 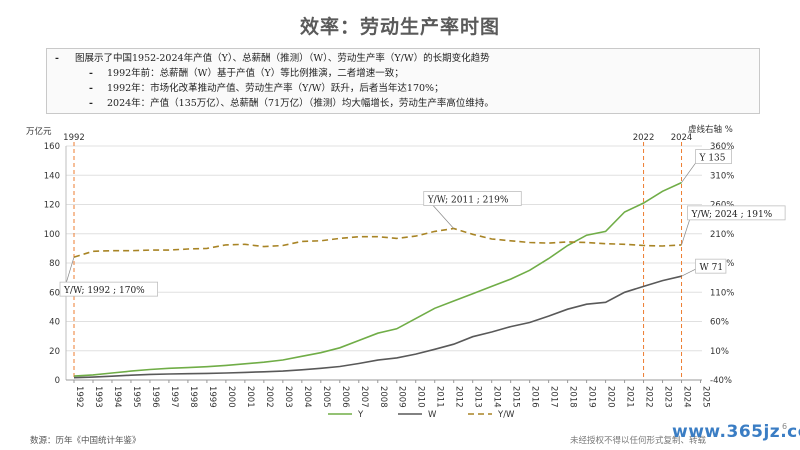 What do you see at coordinates (212, 397) in the screenshot?
I see `x-tick-label: 1999` at bounding box center [212, 397].